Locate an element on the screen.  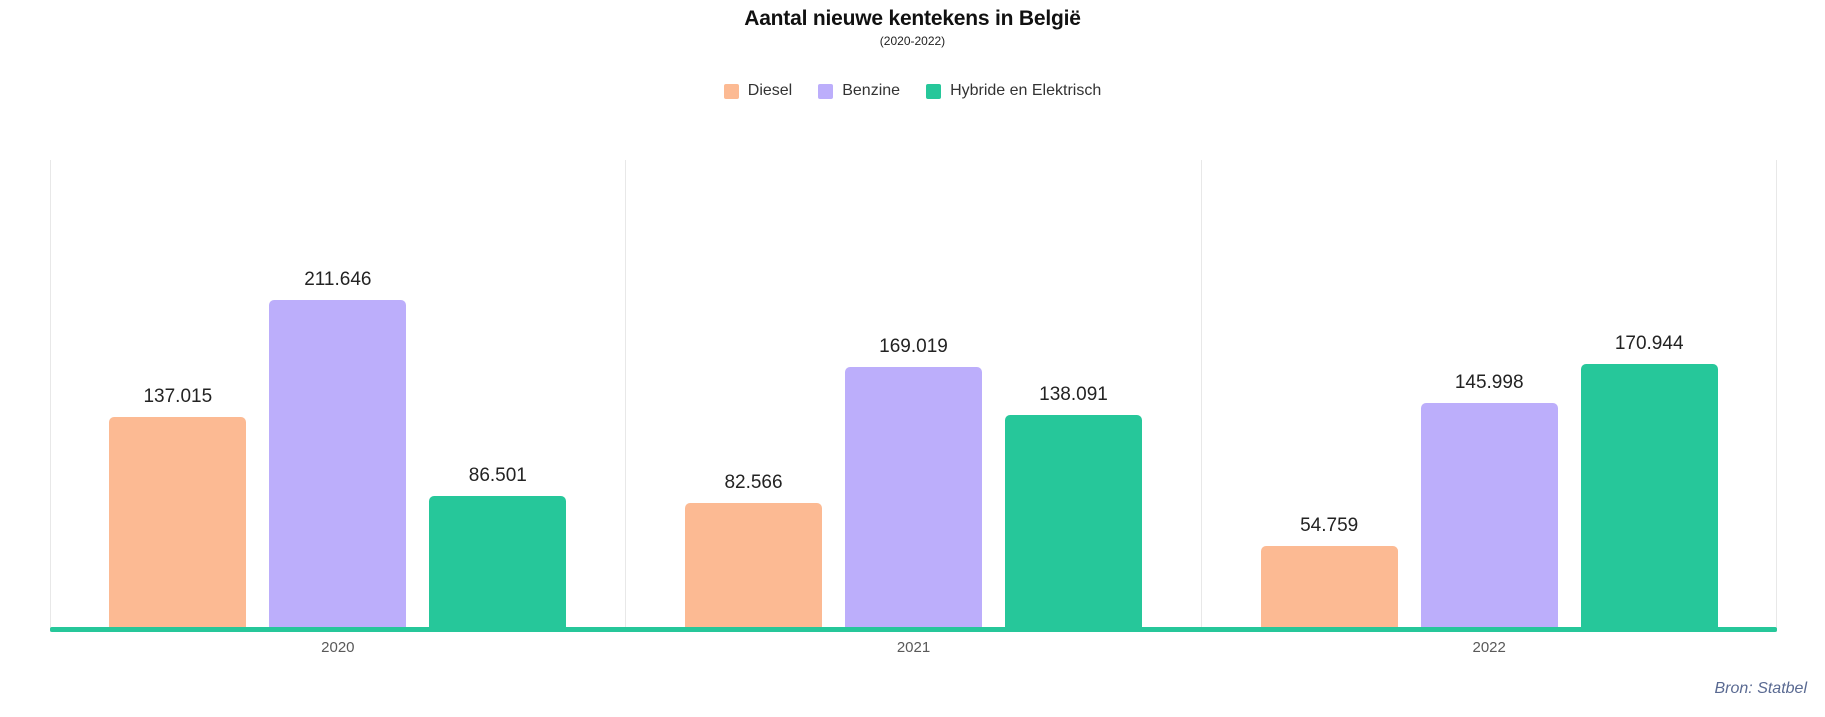
bar-value-label: 138.091 is located at coordinates (1073, 395).